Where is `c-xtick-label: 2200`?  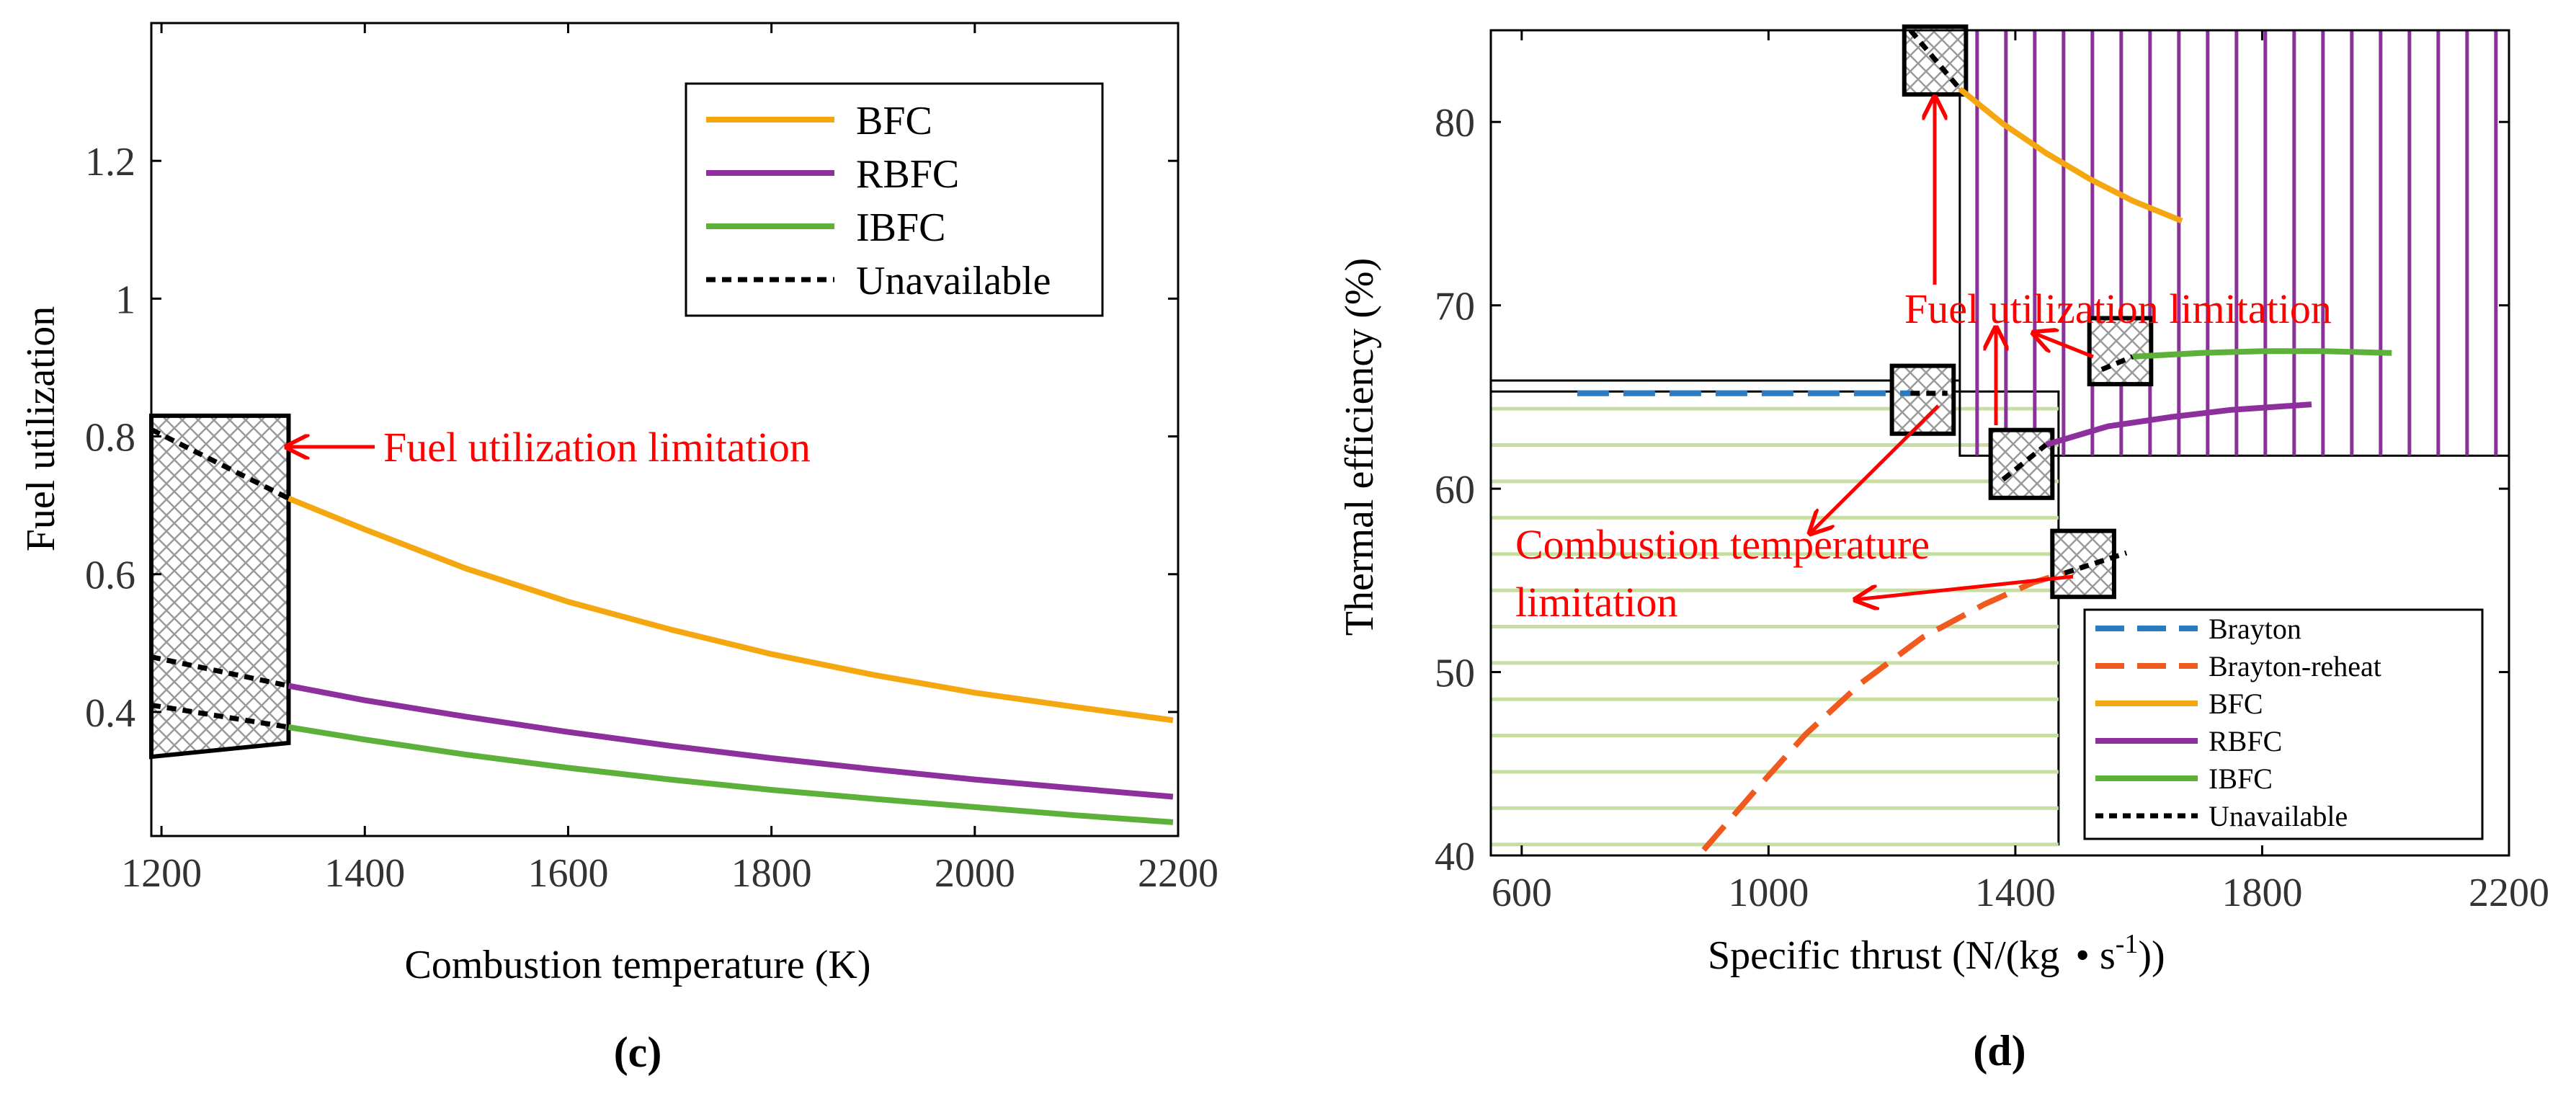 c-xtick-label: 2200 is located at coordinates (1178, 873).